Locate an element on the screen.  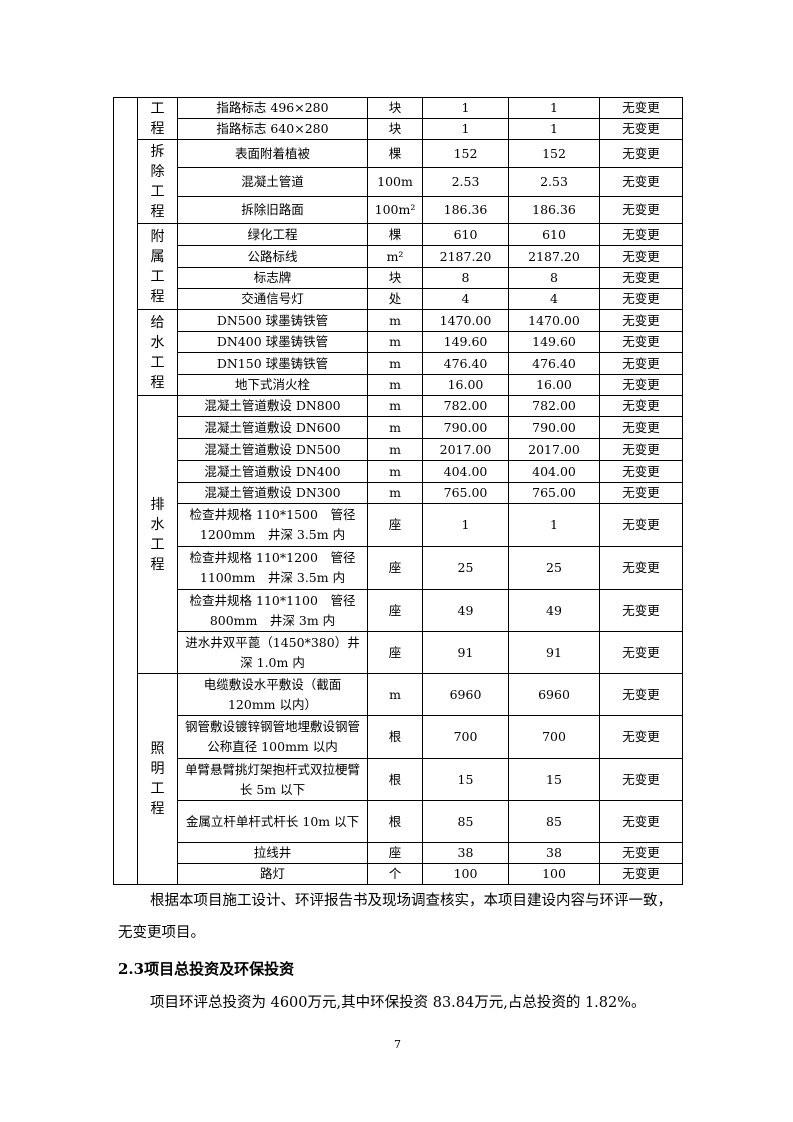
table-row: 拆除工程 表面附着植被棵 152 152 无变更 is located at coordinates (398, 181).